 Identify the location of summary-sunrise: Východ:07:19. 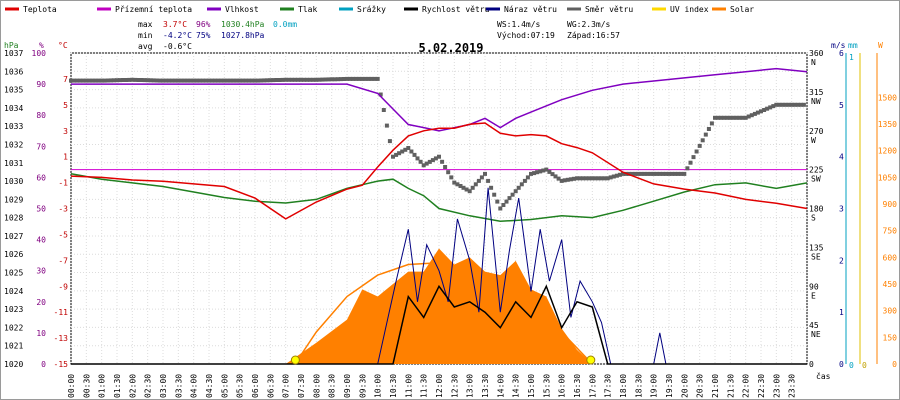
(526, 35).